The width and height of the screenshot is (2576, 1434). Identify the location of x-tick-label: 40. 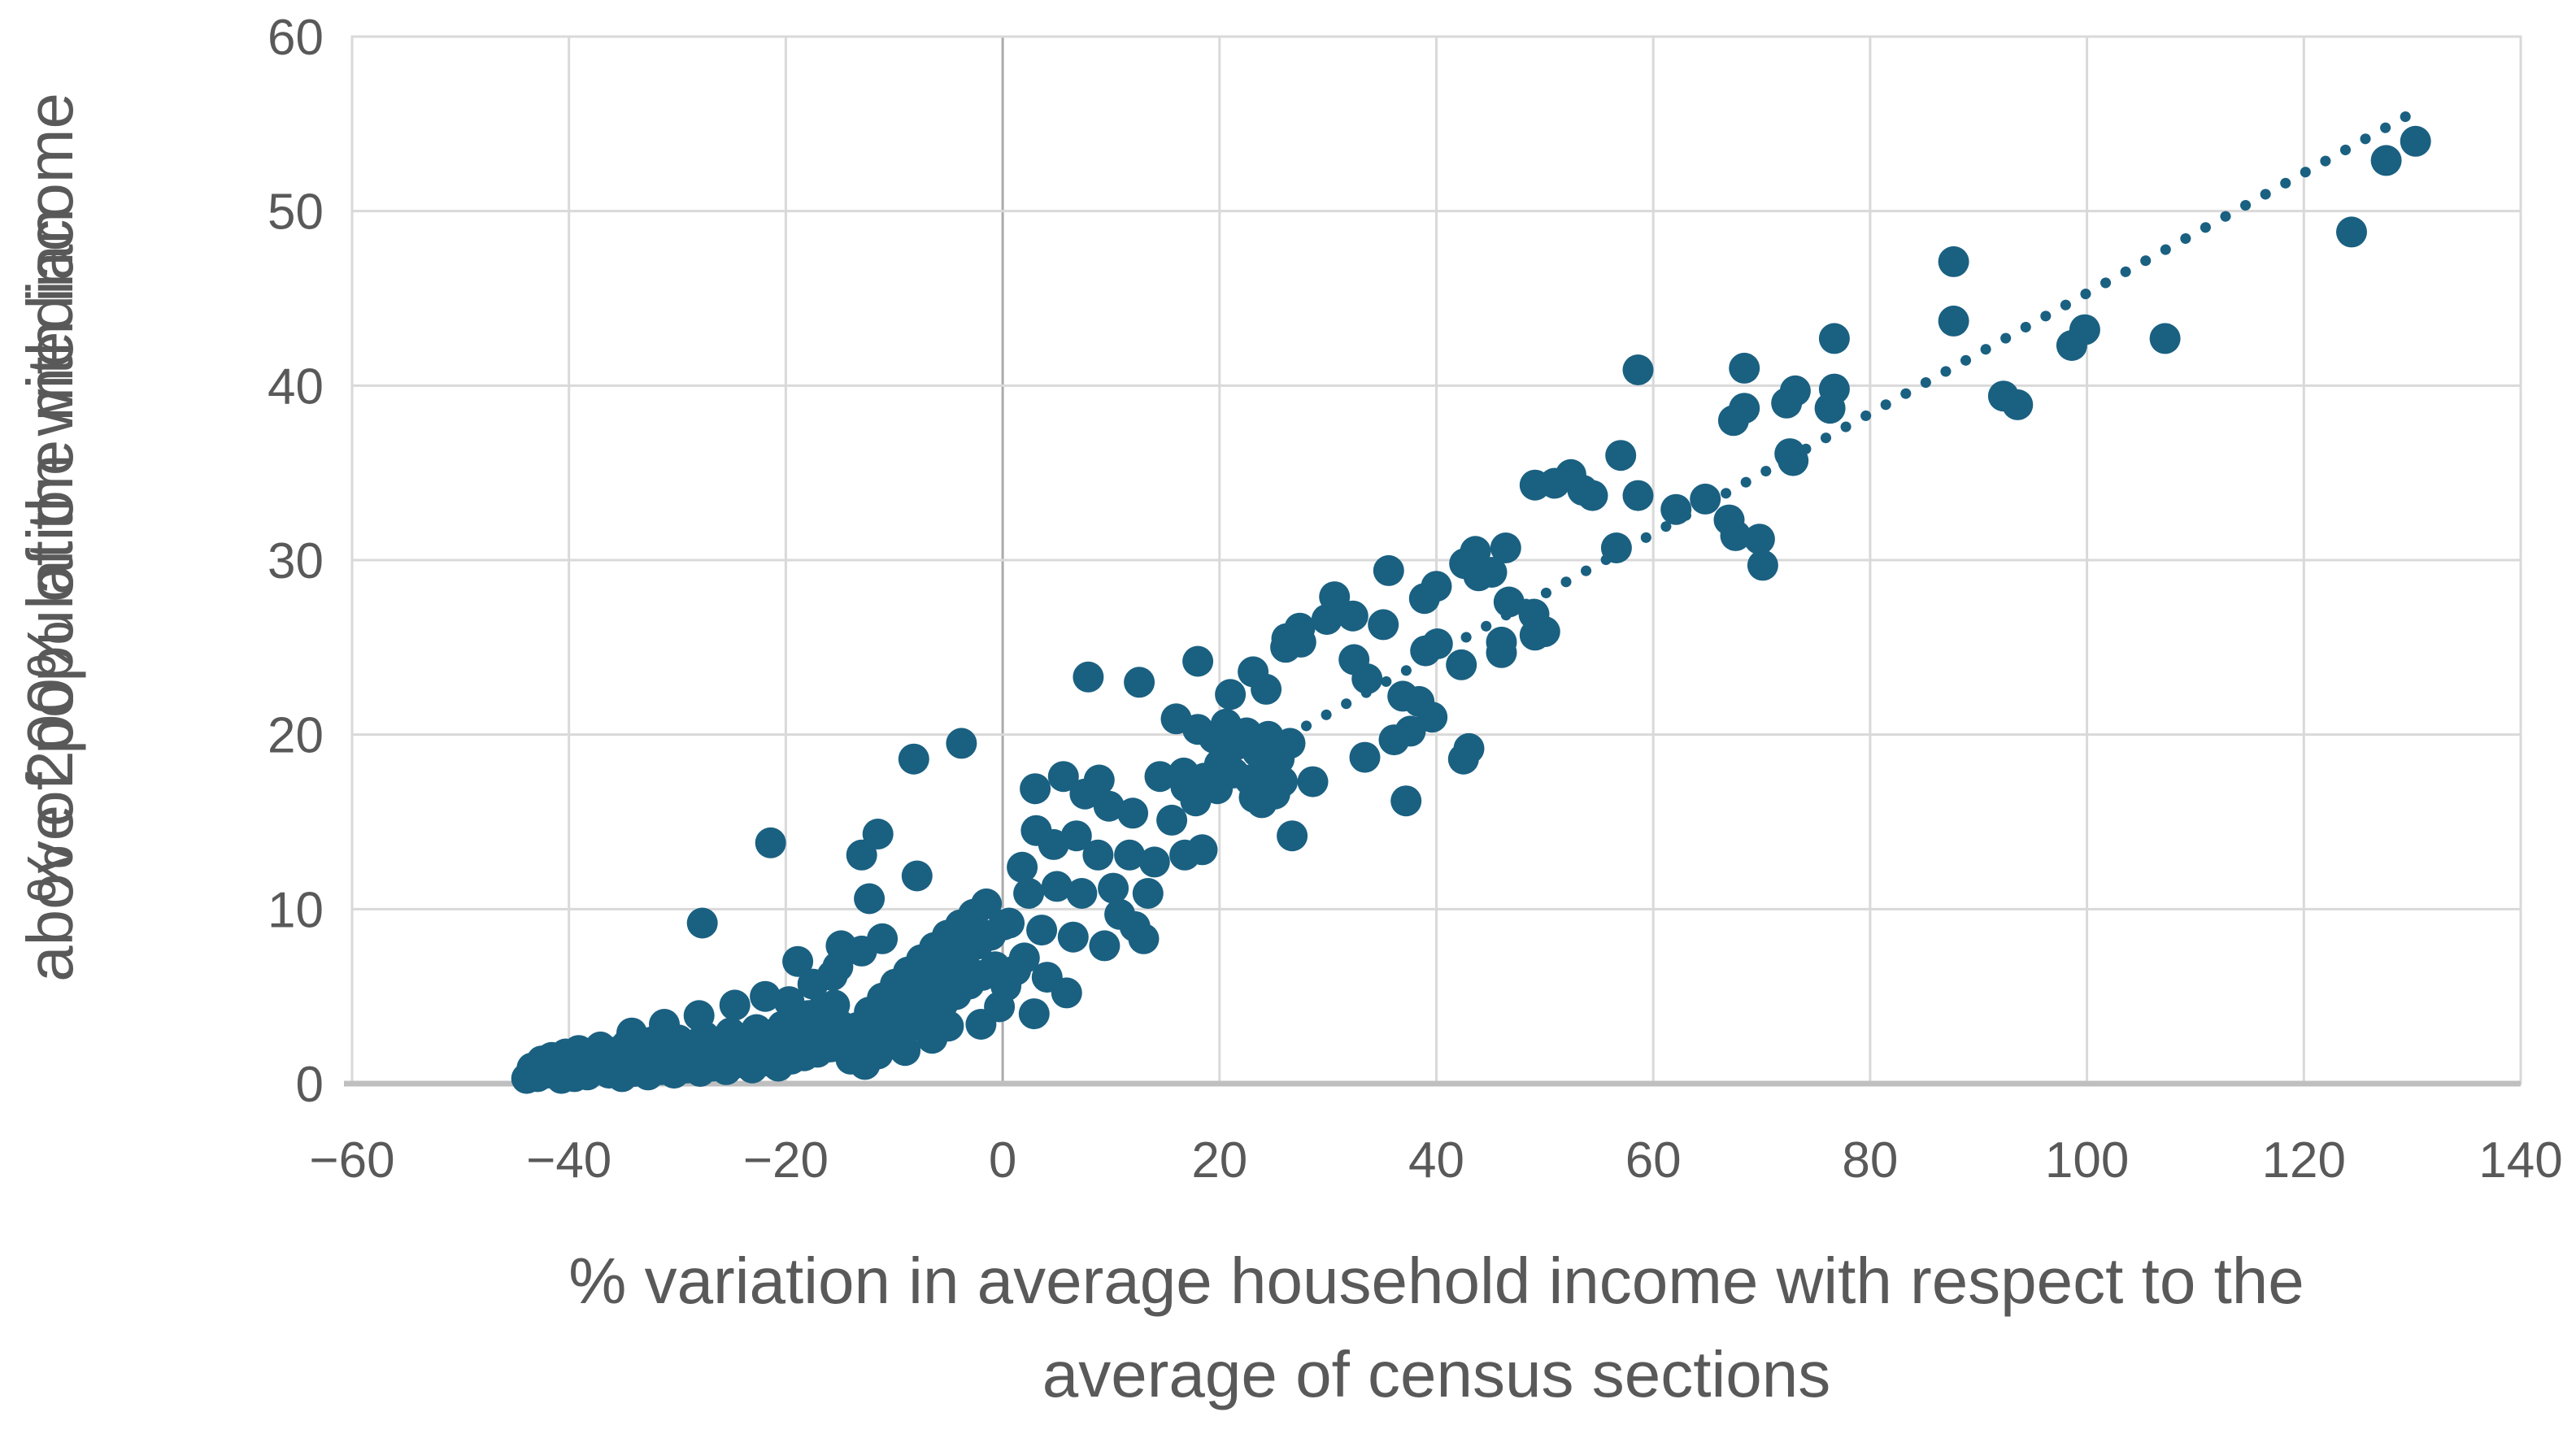
(1436, 1160).